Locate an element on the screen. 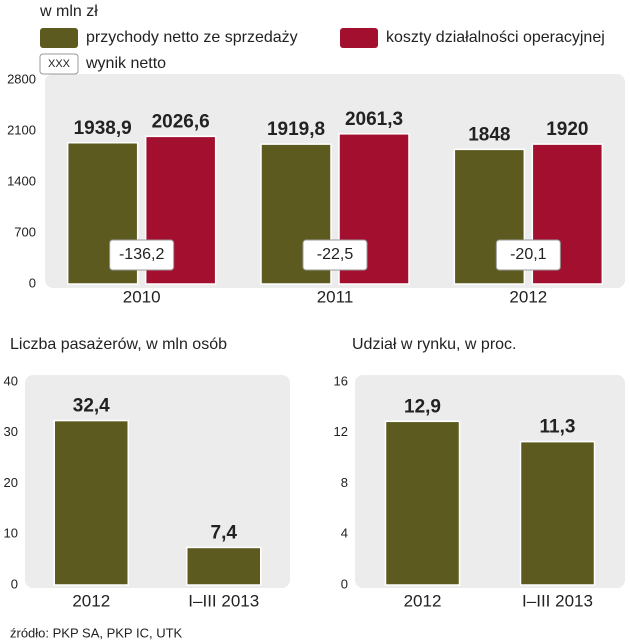 This screenshot has width=630, height=640. chart-title: w mln zł is located at coordinates (68, 11).